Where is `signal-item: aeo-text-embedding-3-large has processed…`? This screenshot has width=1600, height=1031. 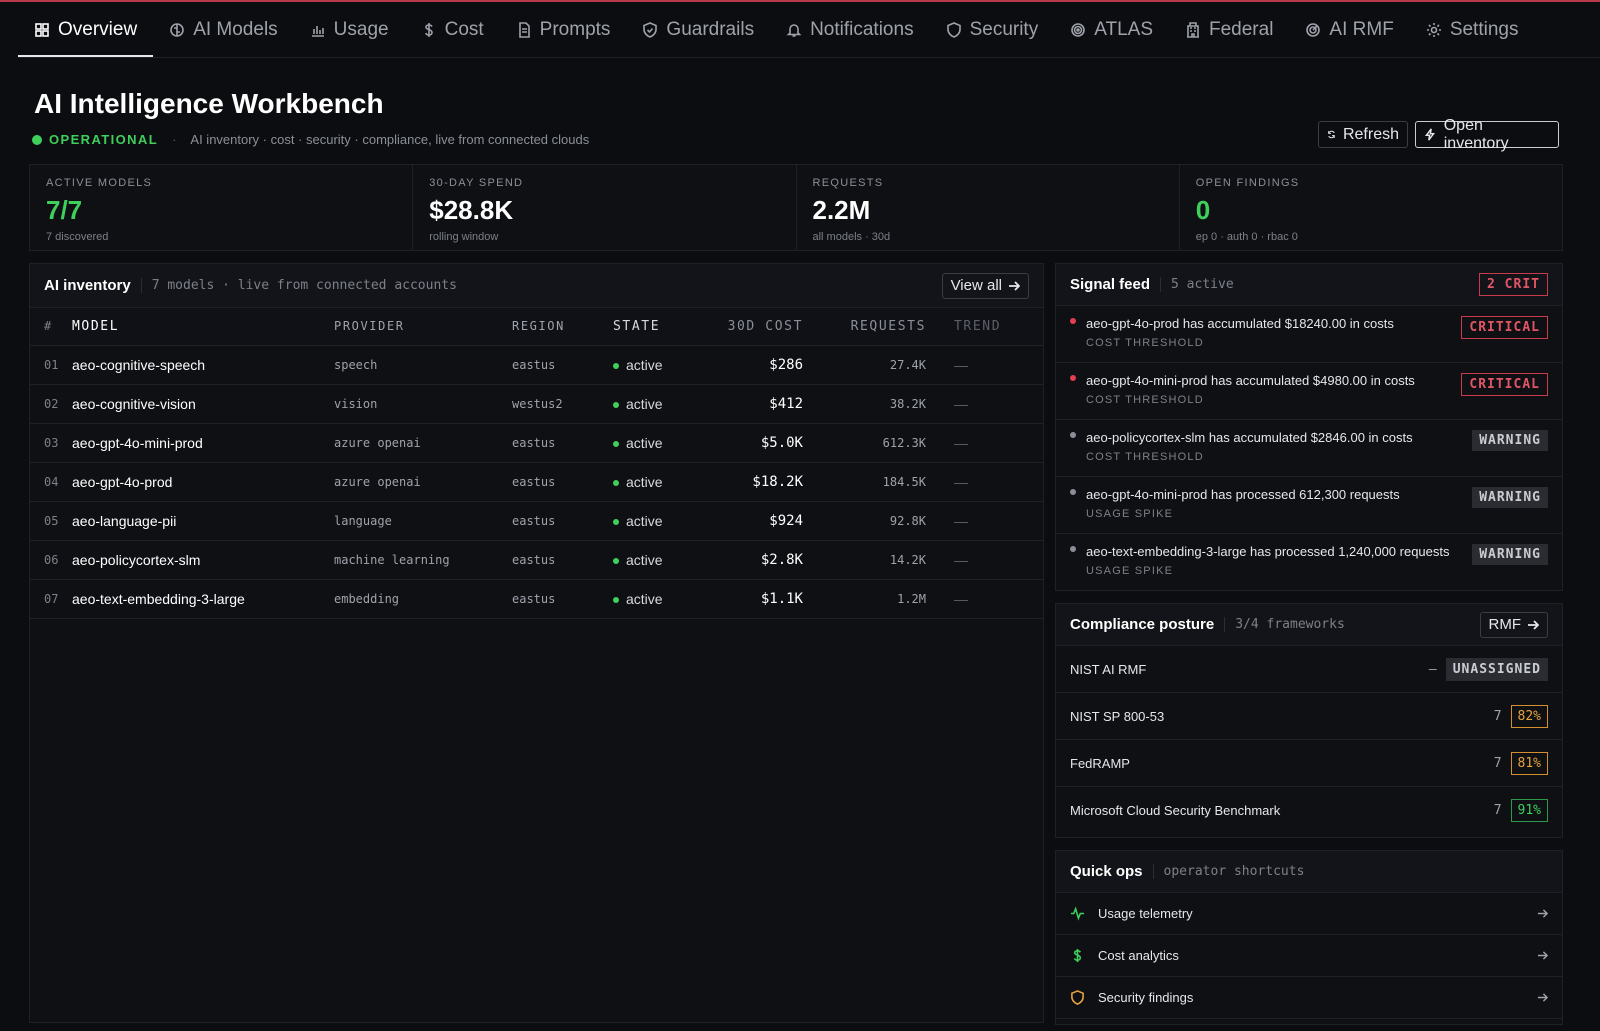 signal-item: aeo-text-embedding-3-large has processed… is located at coordinates (1309, 562).